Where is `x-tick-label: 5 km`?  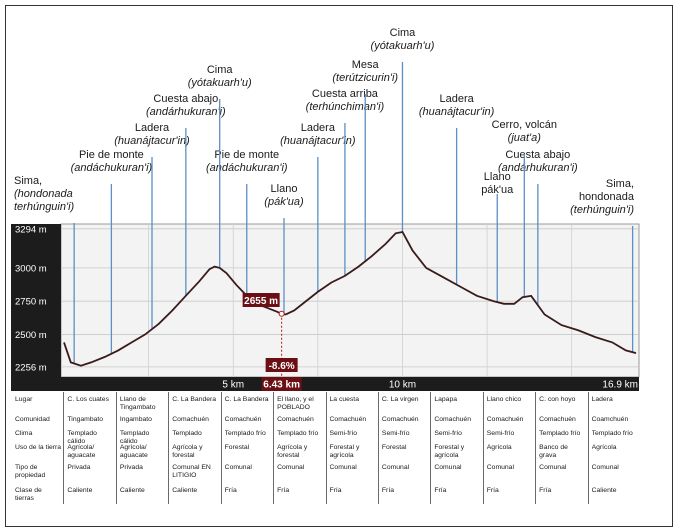
x-tick-label: 5 km is located at coordinates (233, 385).